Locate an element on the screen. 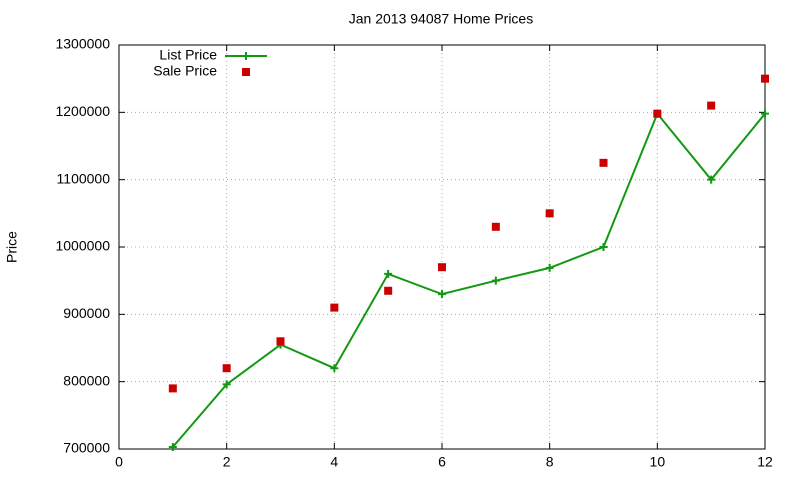 The width and height of the screenshot is (800, 480). y-tick-label: 900000 is located at coordinates (86, 313).